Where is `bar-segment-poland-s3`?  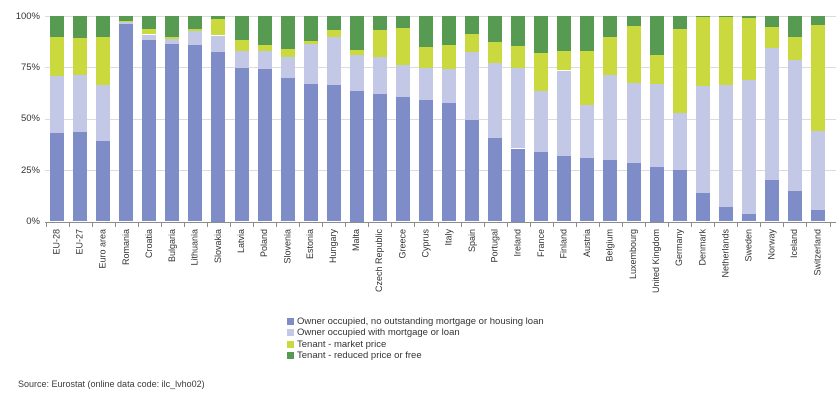 bar-segment-poland-s3 is located at coordinates (264, 30).